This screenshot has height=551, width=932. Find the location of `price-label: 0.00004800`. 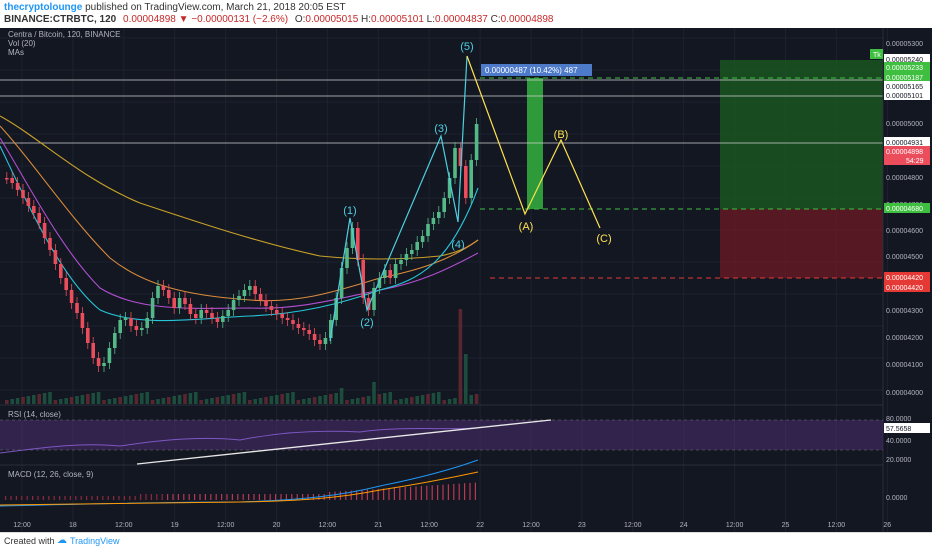

price-label: 0.00004800 is located at coordinates (904, 178).